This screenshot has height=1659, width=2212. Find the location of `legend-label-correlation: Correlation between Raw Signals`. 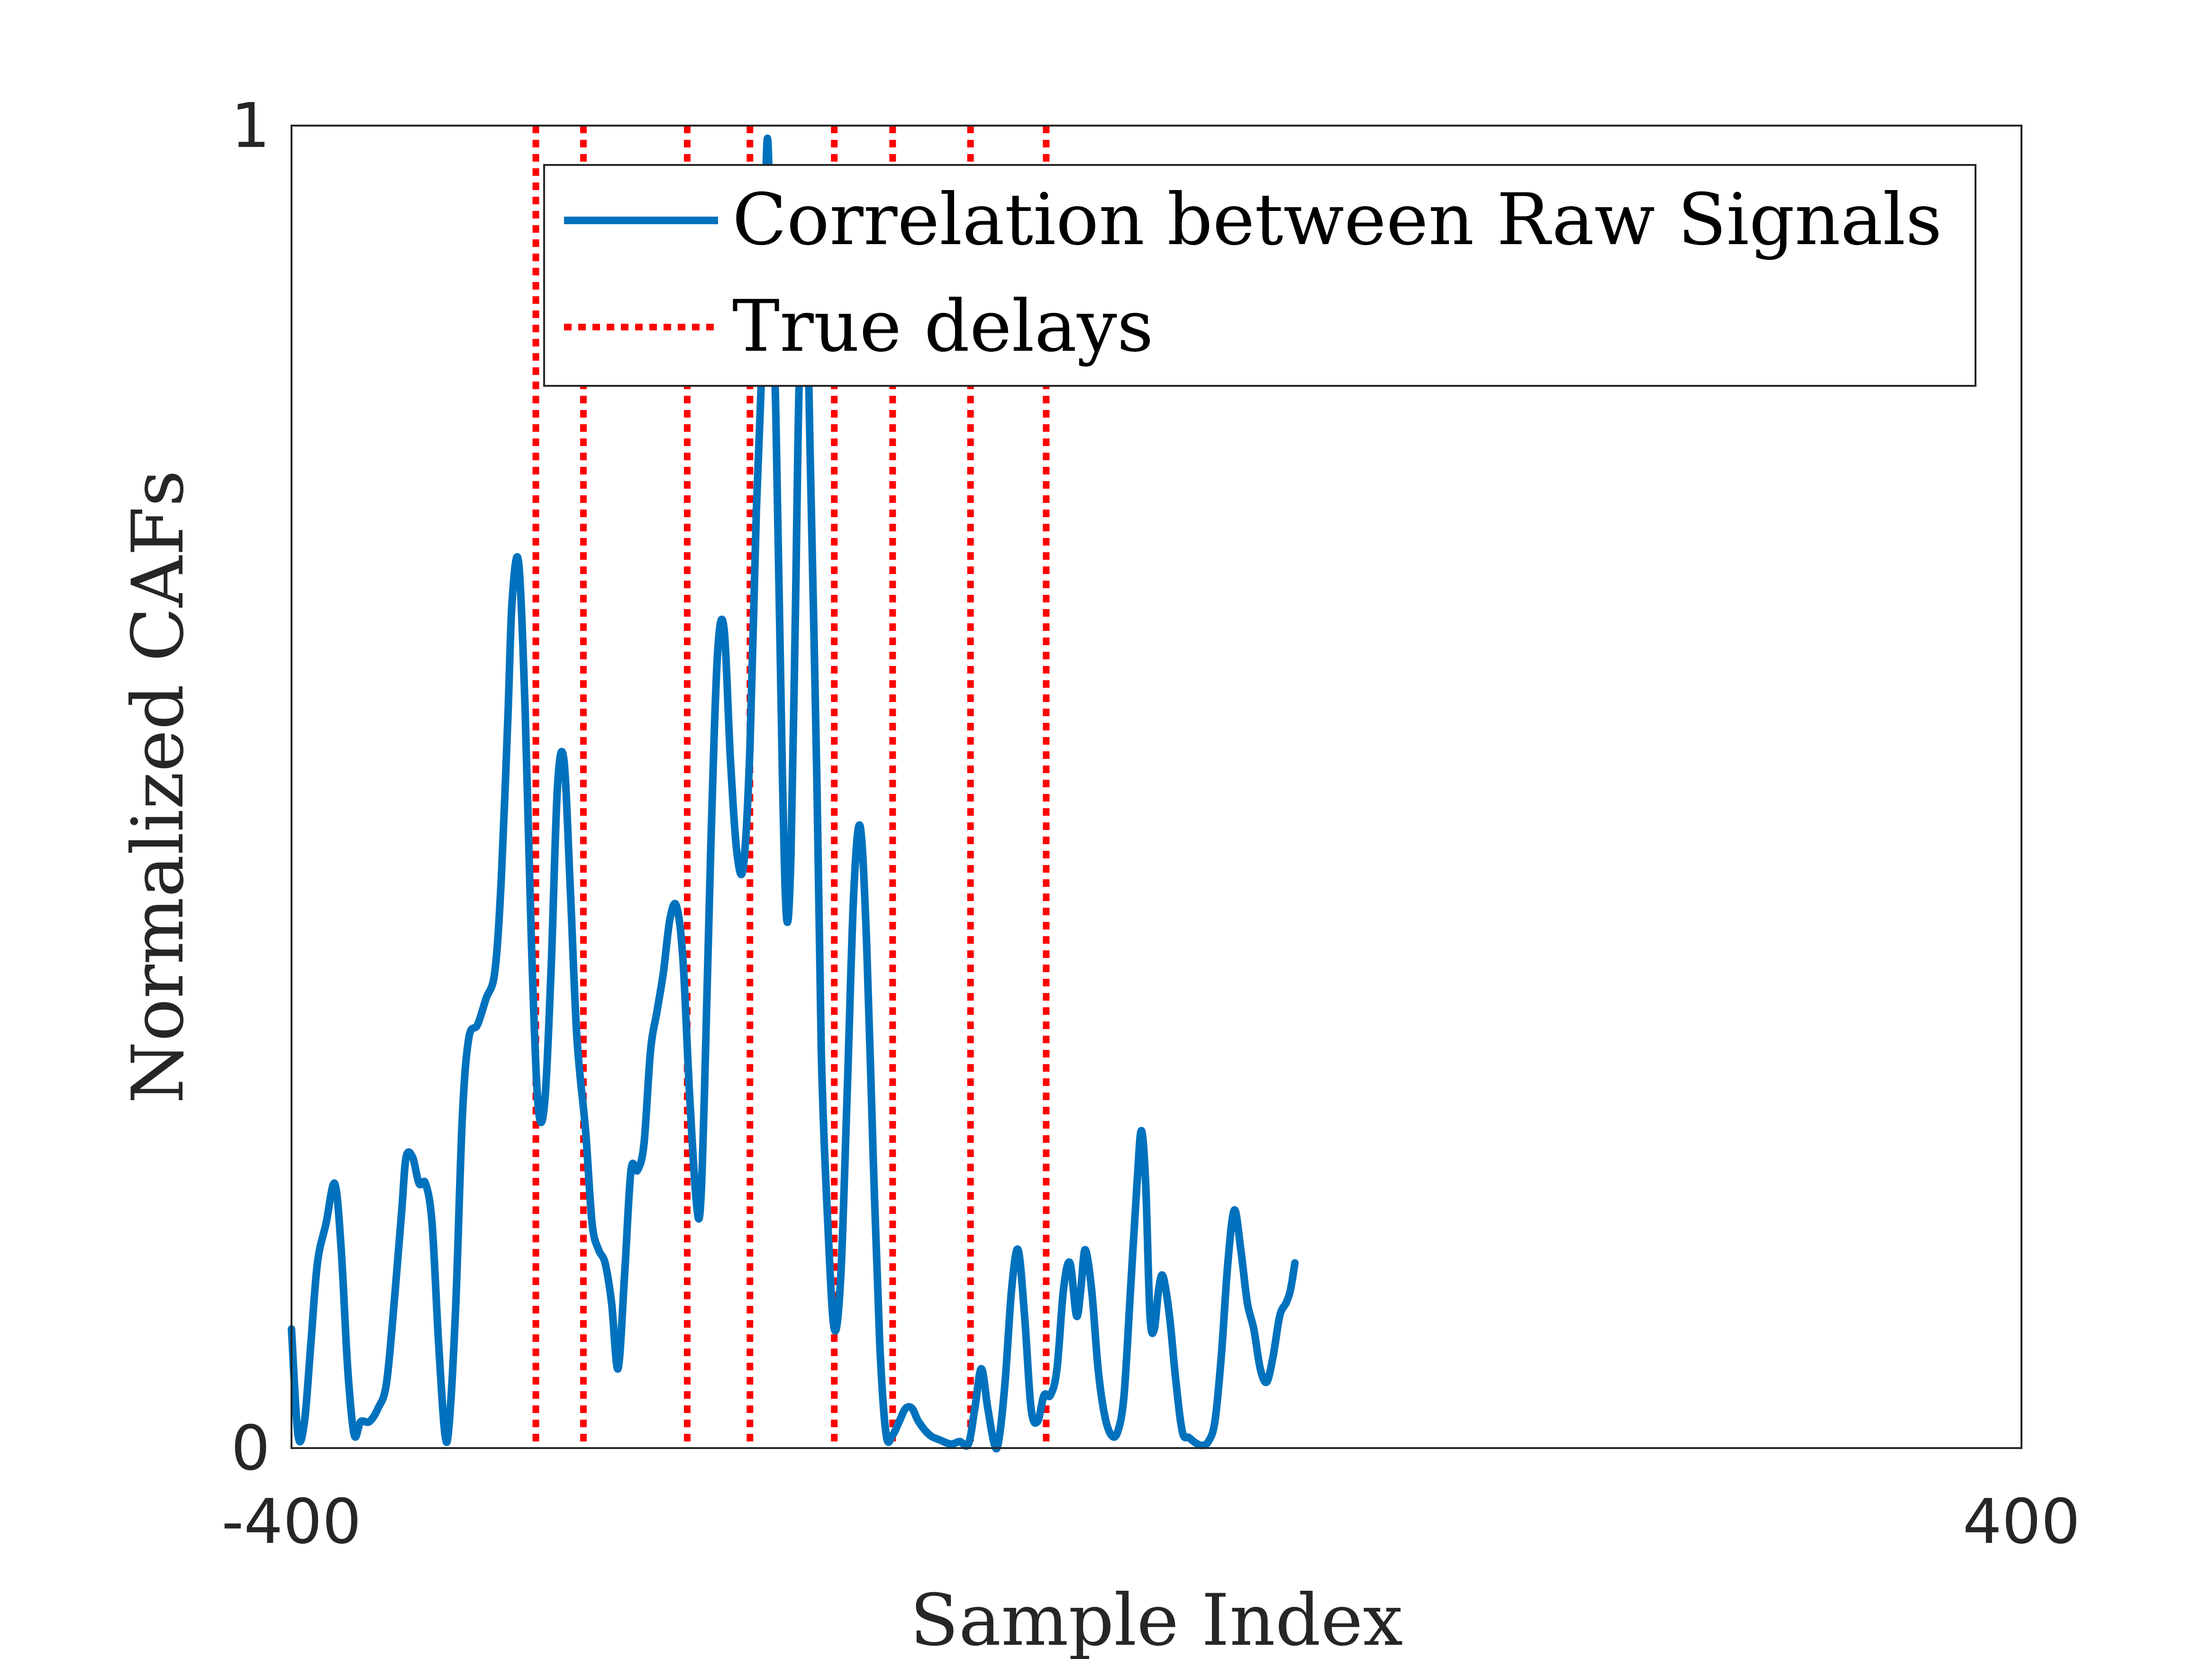

legend-label-correlation: Correlation between Raw Signals is located at coordinates (1337, 220).